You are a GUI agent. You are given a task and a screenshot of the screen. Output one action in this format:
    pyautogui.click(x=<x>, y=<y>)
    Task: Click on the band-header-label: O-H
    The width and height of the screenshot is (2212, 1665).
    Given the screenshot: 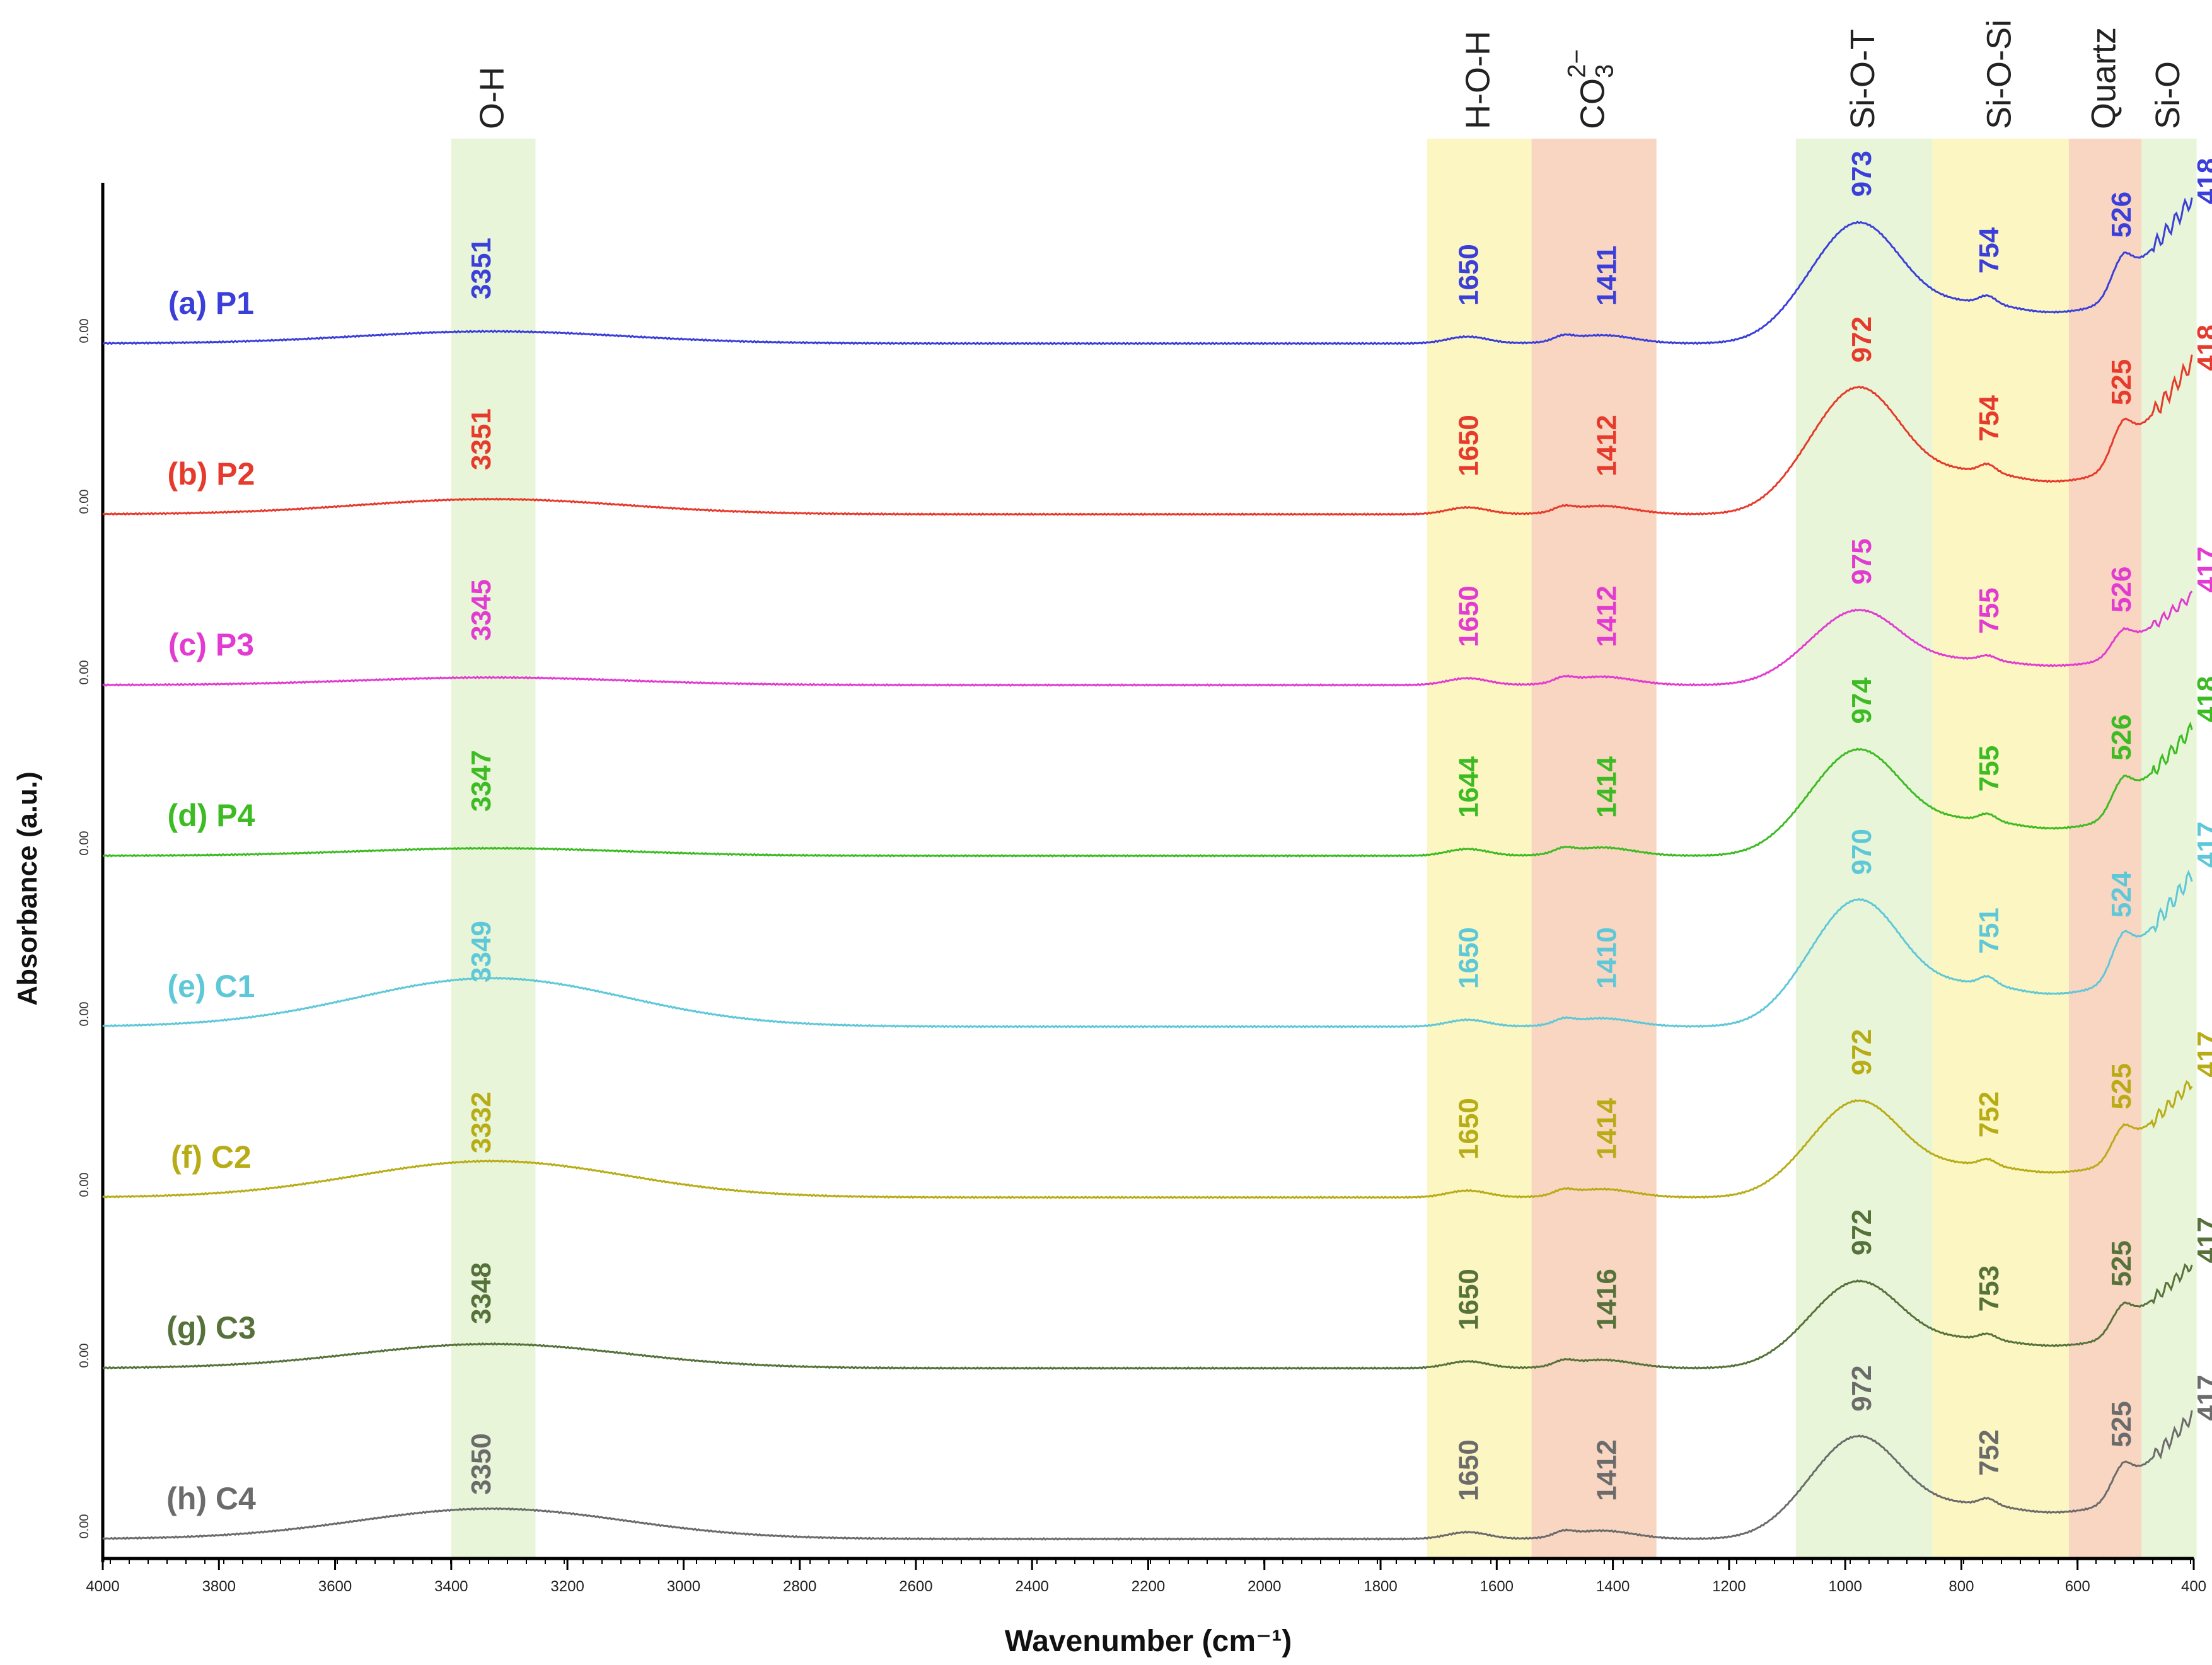 What is the action you would take?
    pyautogui.click(x=492, y=98)
    